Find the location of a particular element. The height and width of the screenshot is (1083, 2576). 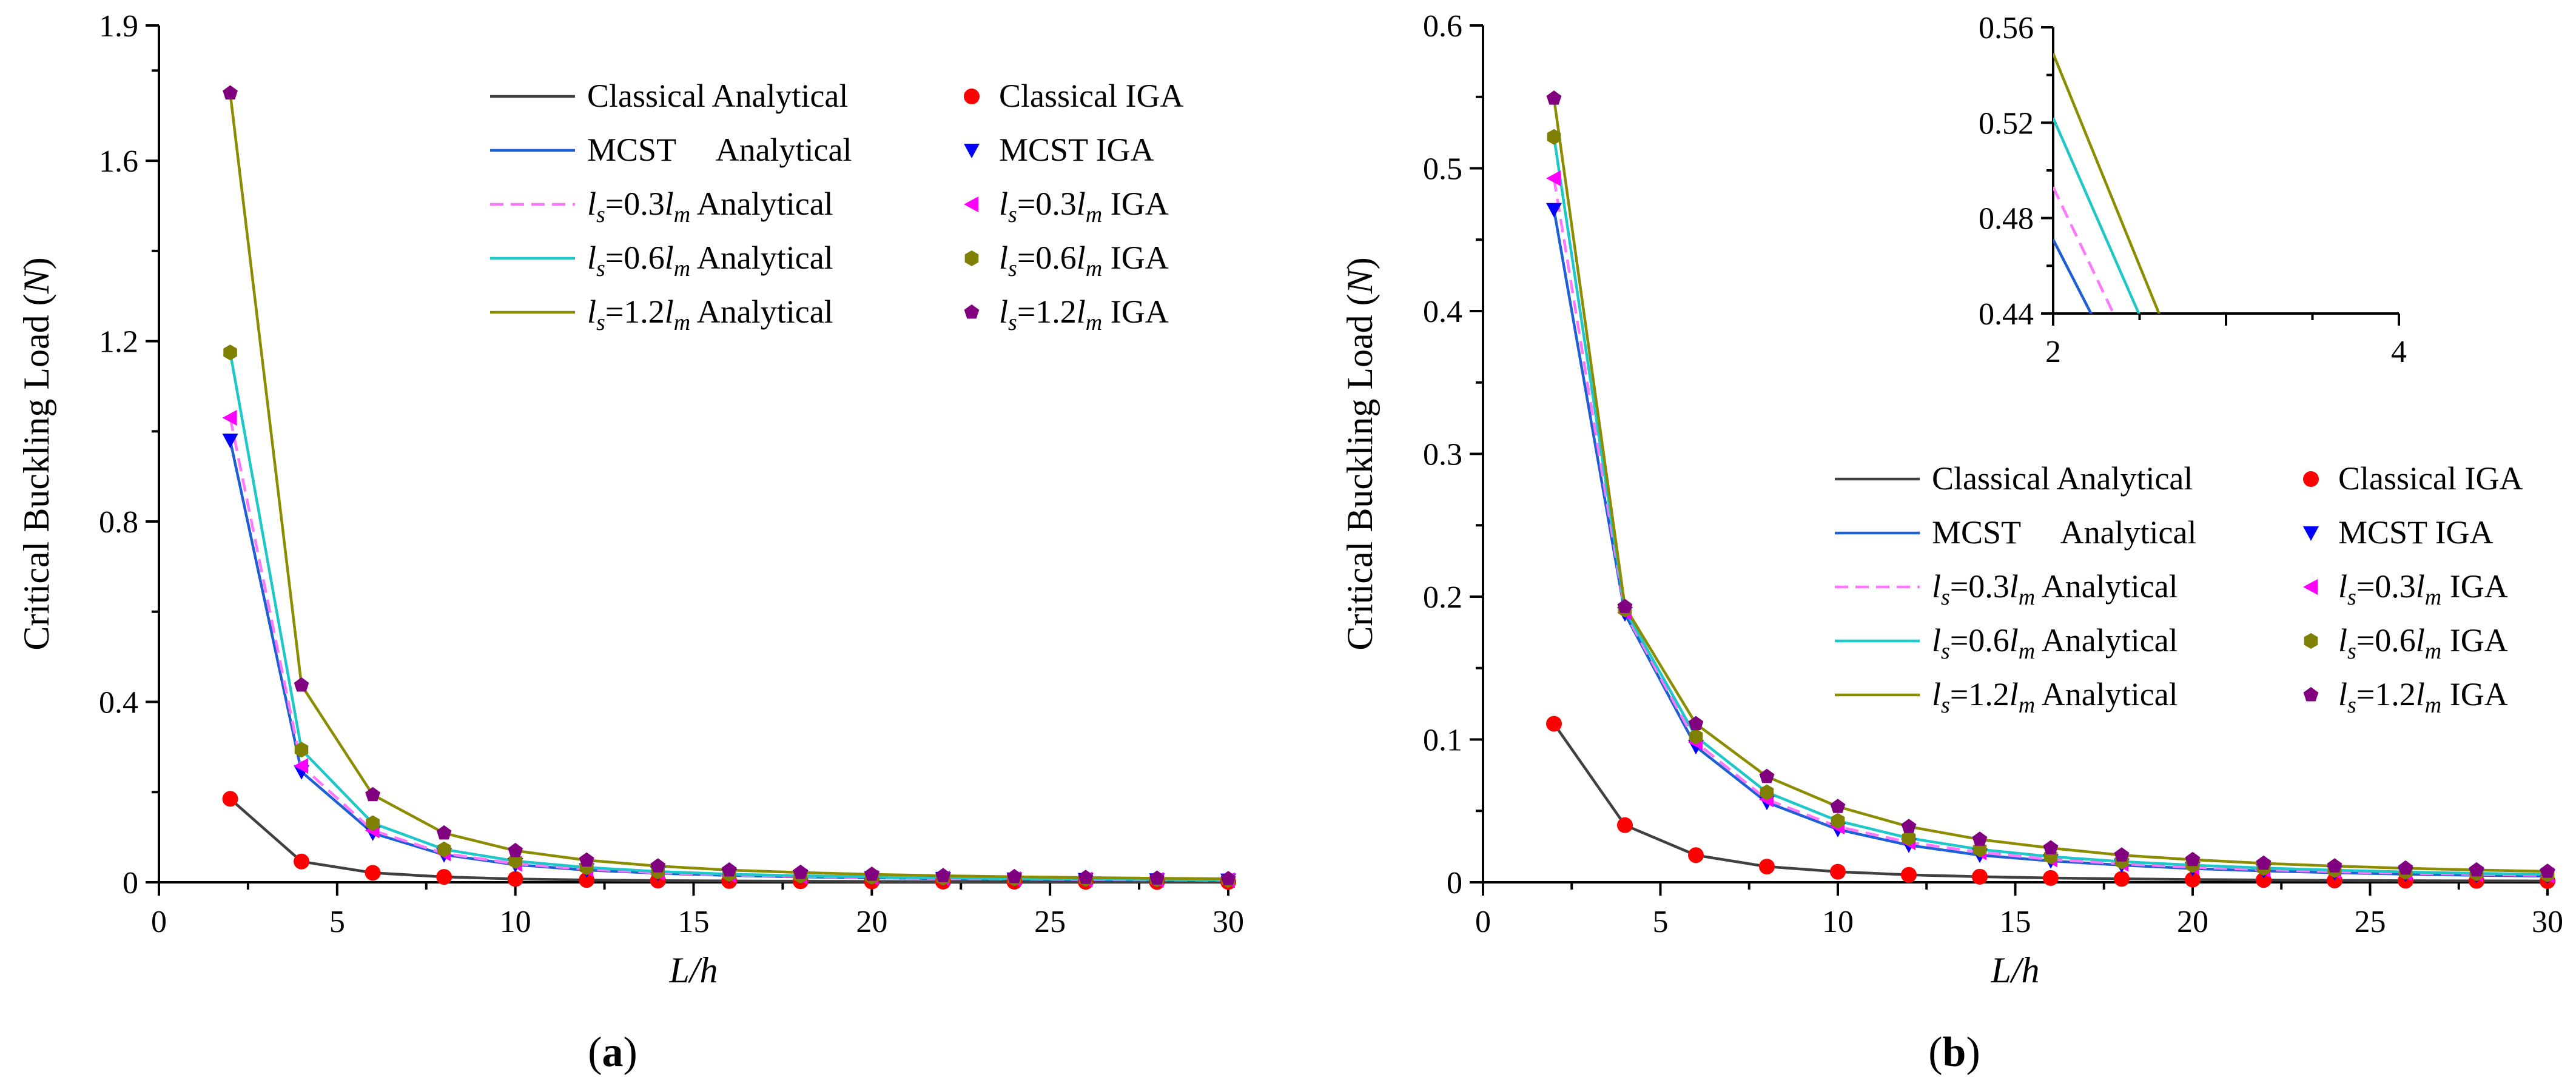

legend-label-s06-iga: ls=0.6lm IGA is located at coordinates (2423, 643).